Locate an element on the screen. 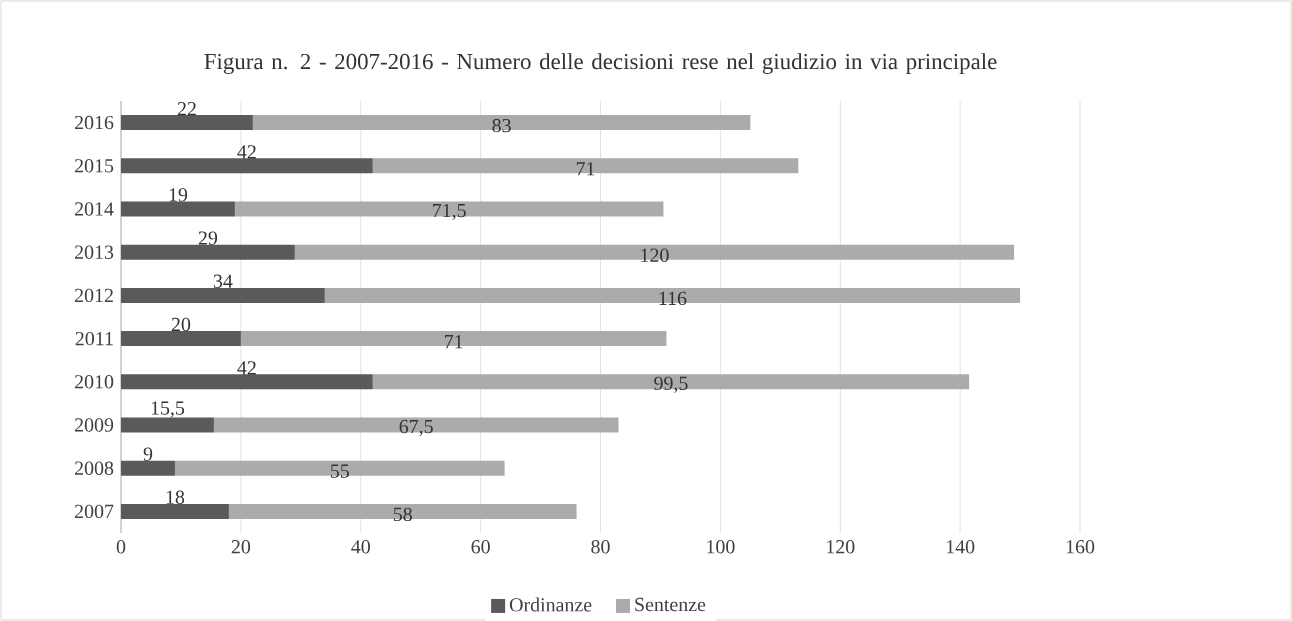 Image resolution: width=1292 pixels, height=621 pixels. data-label: 120 is located at coordinates (655, 255).